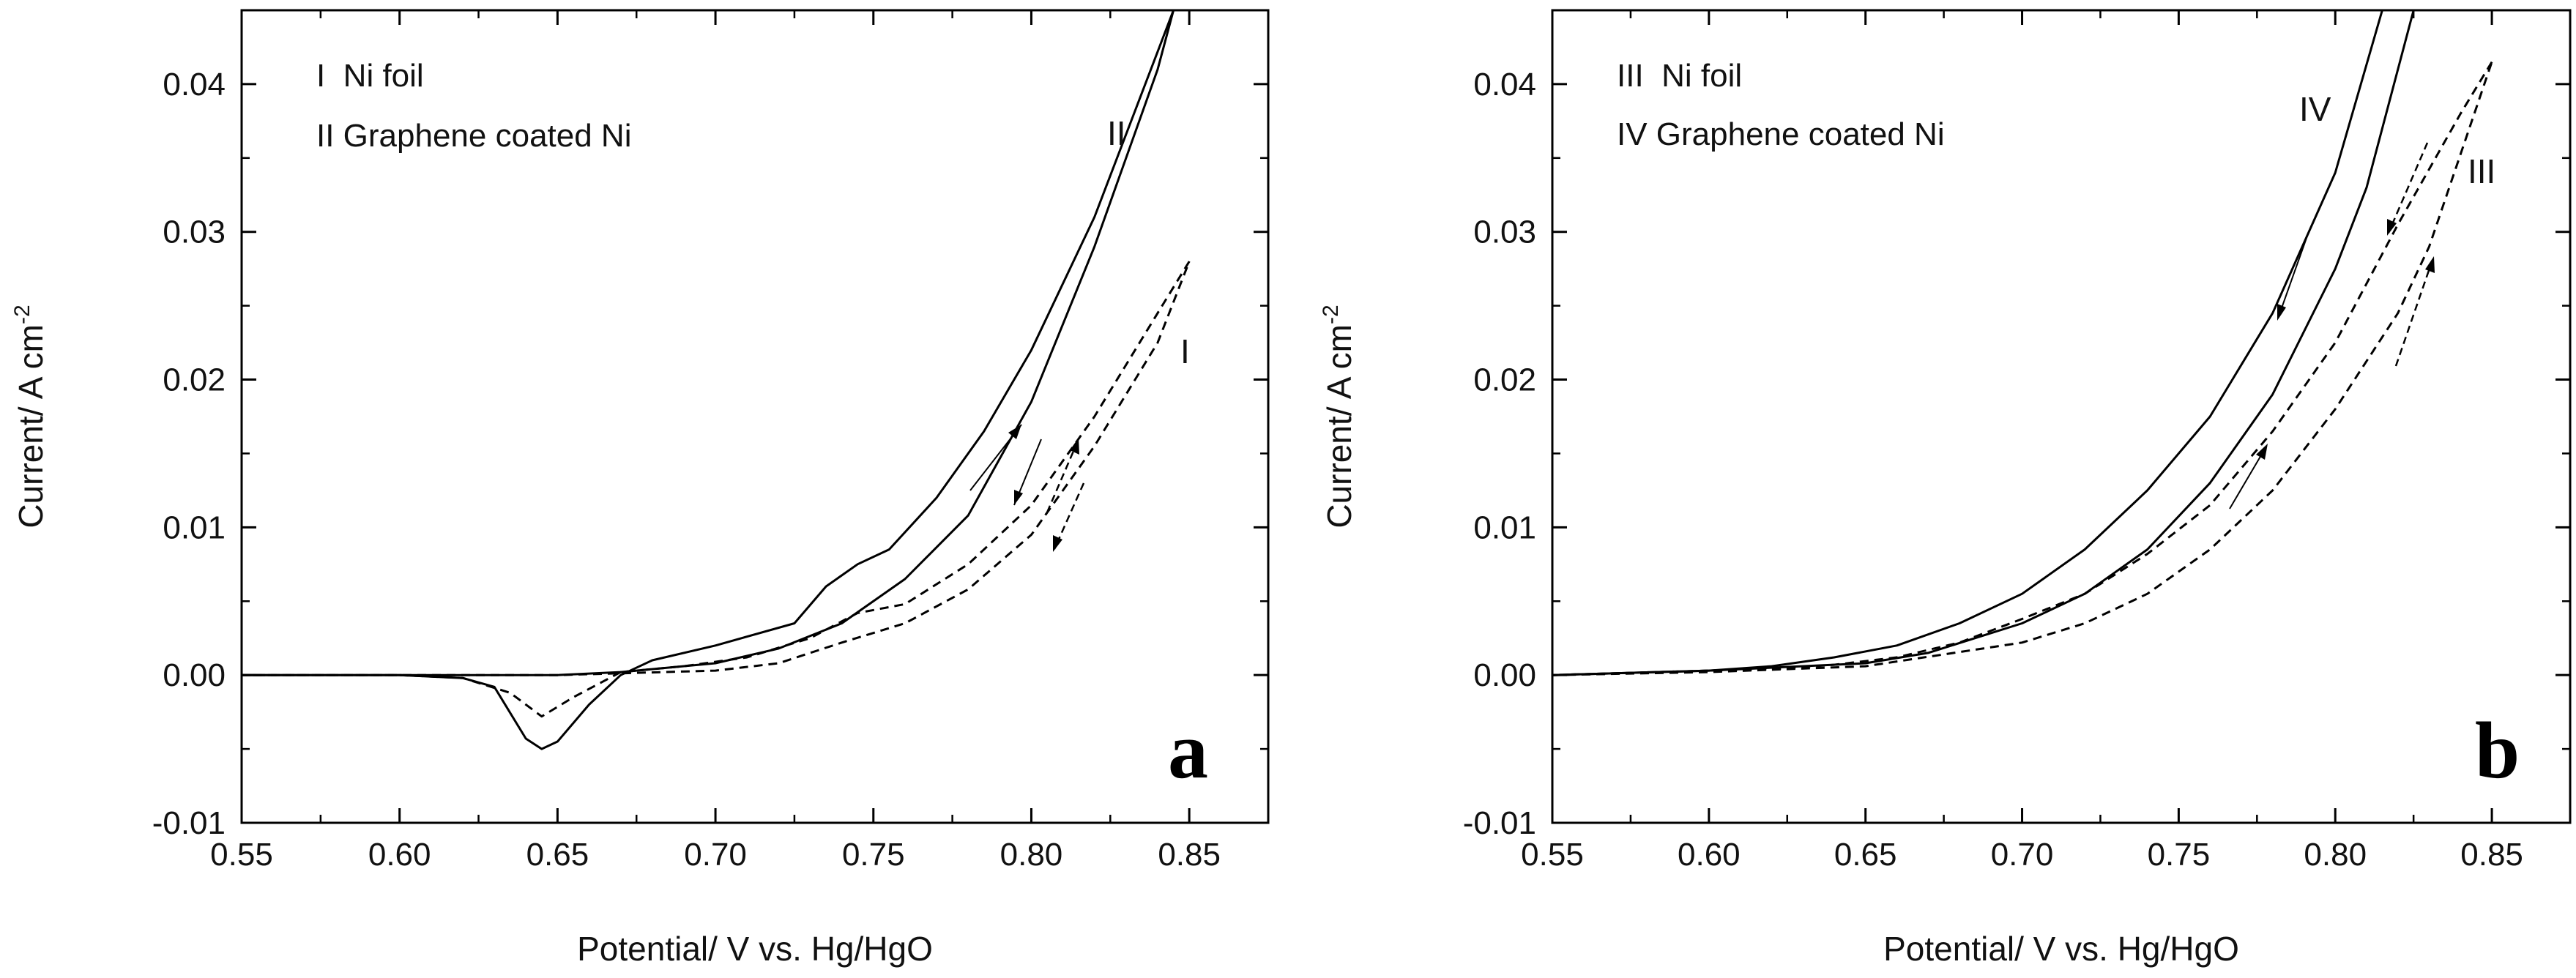 The height and width of the screenshot is (978, 2576). Describe the element at coordinates (1188, 750) in the screenshot. I see `panel-label: a` at that location.